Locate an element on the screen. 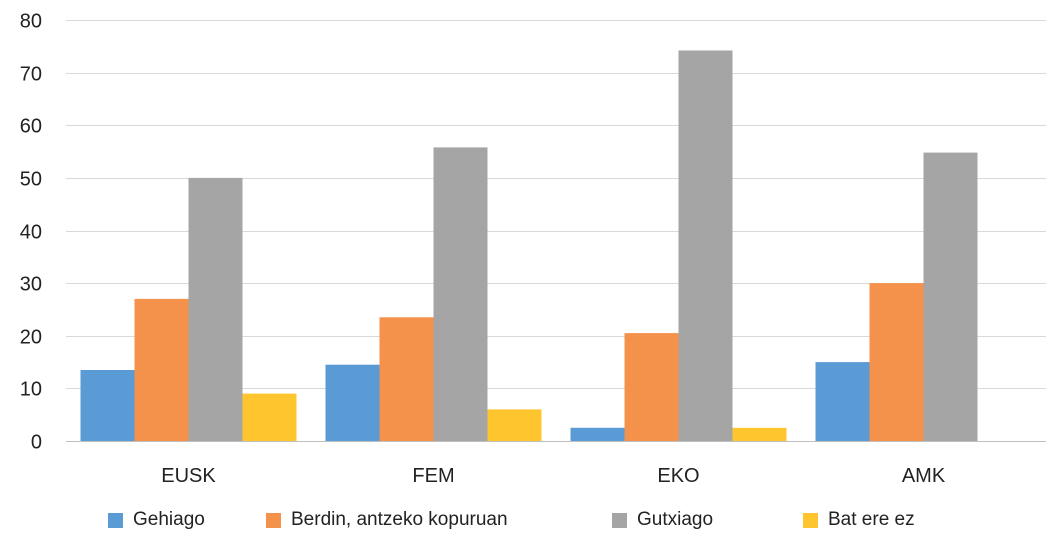 The height and width of the screenshot is (535, 1054). legend-item-gutxiago: Gutxiago is located at coordinates (662, 520).